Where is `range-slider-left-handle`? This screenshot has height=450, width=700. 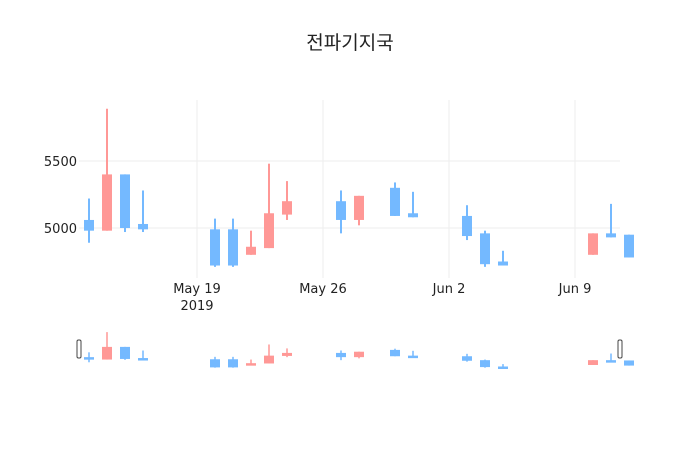 range-slider-left-handle is located at coordinates (79, 349).